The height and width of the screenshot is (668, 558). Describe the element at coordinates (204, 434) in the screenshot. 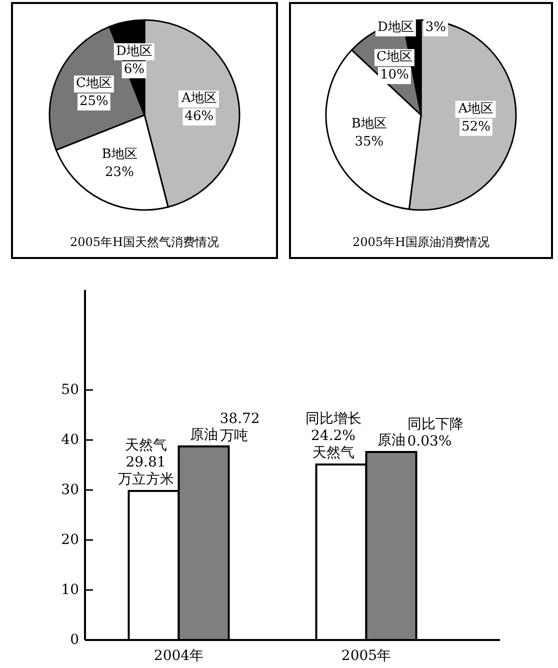

I see `series-label: 原油` at that location.